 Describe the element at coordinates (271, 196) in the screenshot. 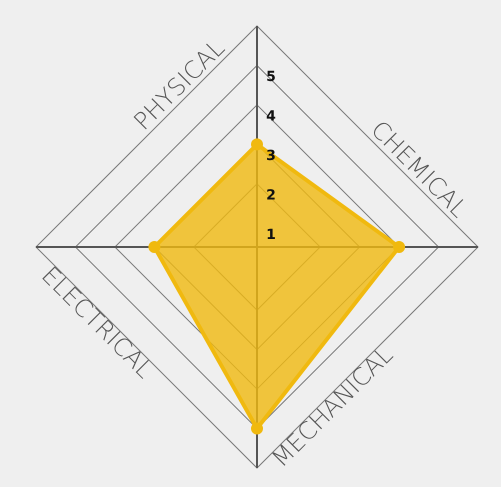

I see `y-tick-label: 2` at that location.